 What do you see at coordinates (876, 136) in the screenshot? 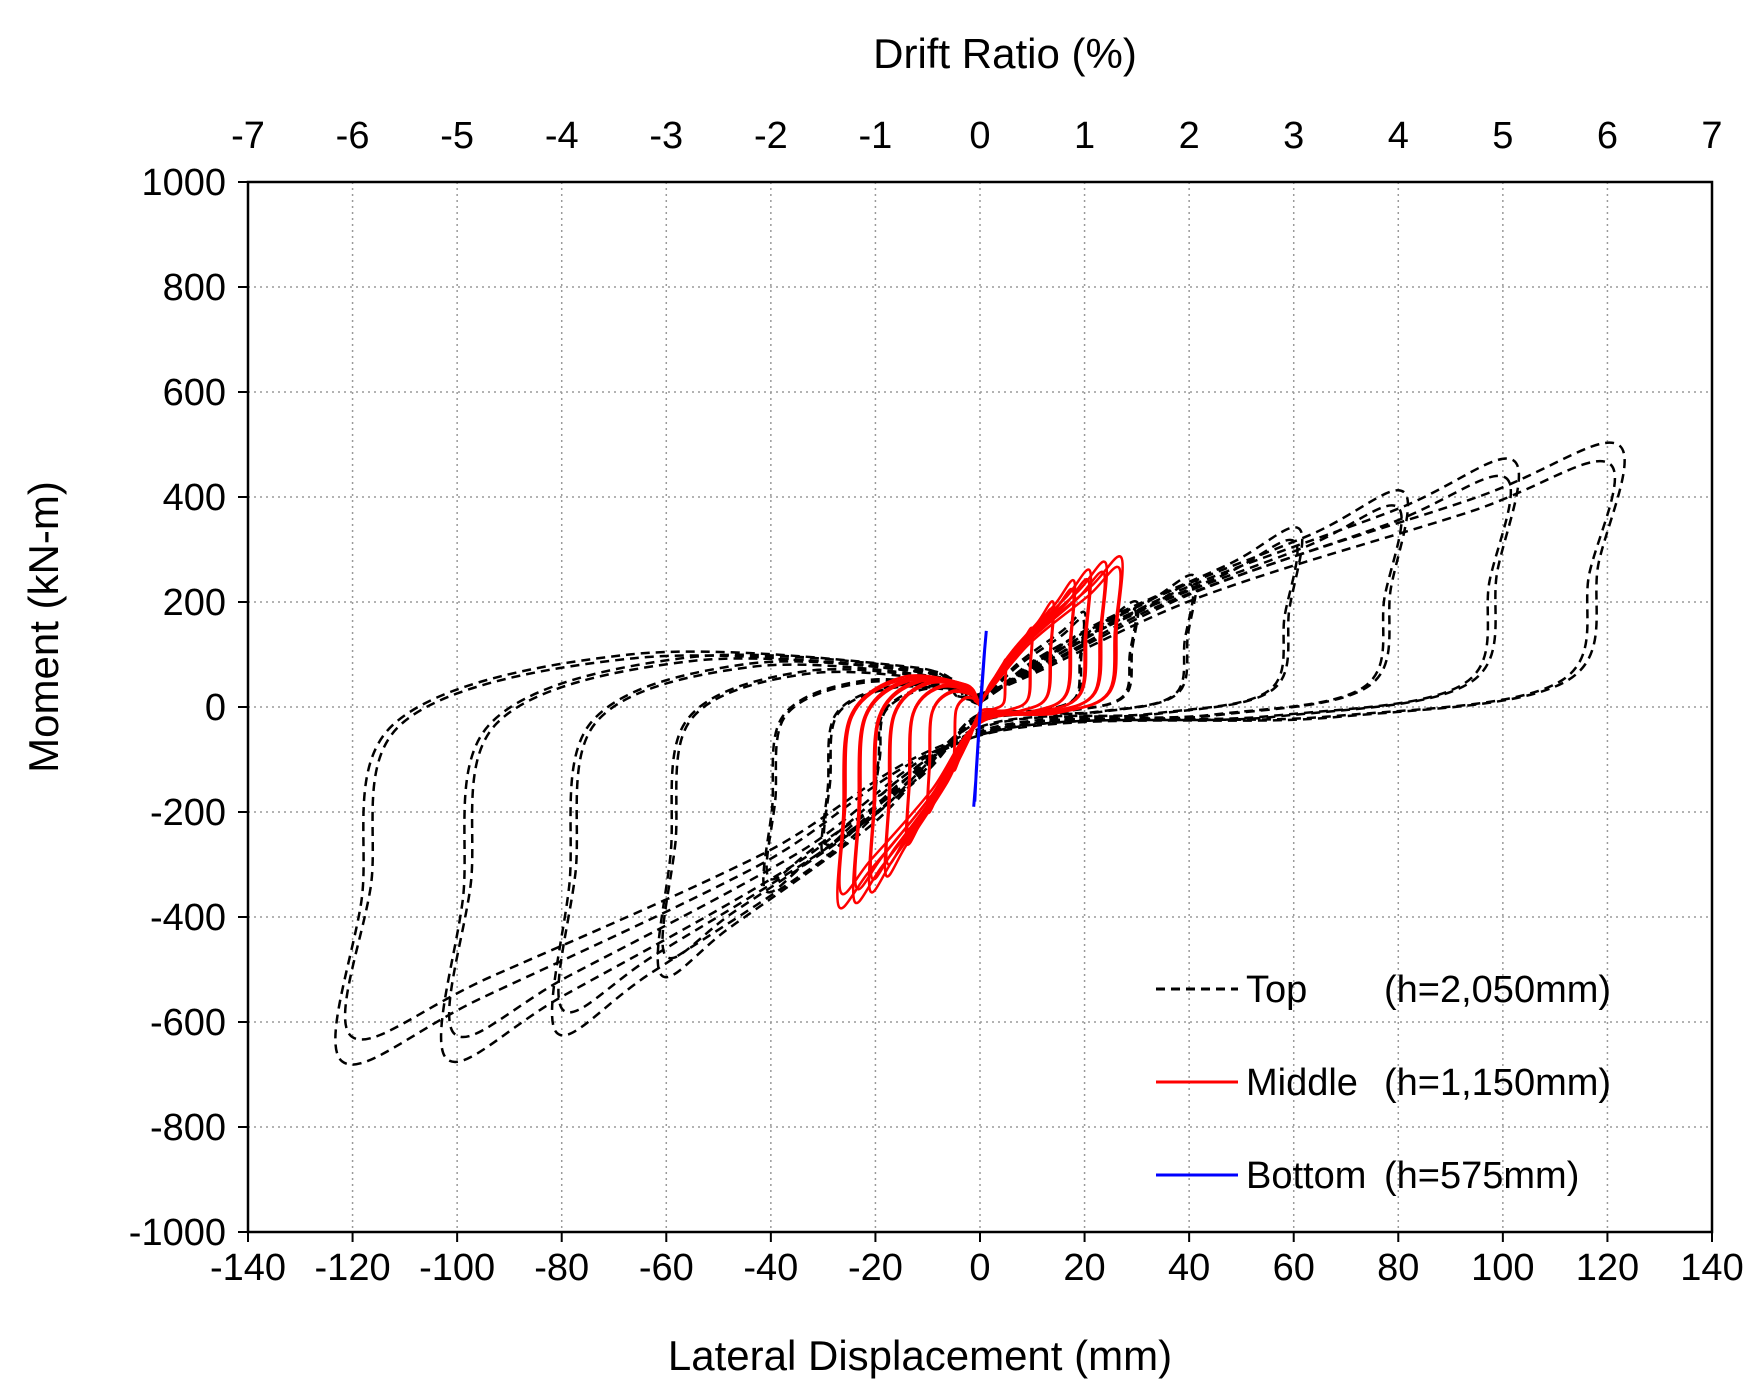
I see `drift-ratio-tick-label: -1` at bounding box center [876, 136].